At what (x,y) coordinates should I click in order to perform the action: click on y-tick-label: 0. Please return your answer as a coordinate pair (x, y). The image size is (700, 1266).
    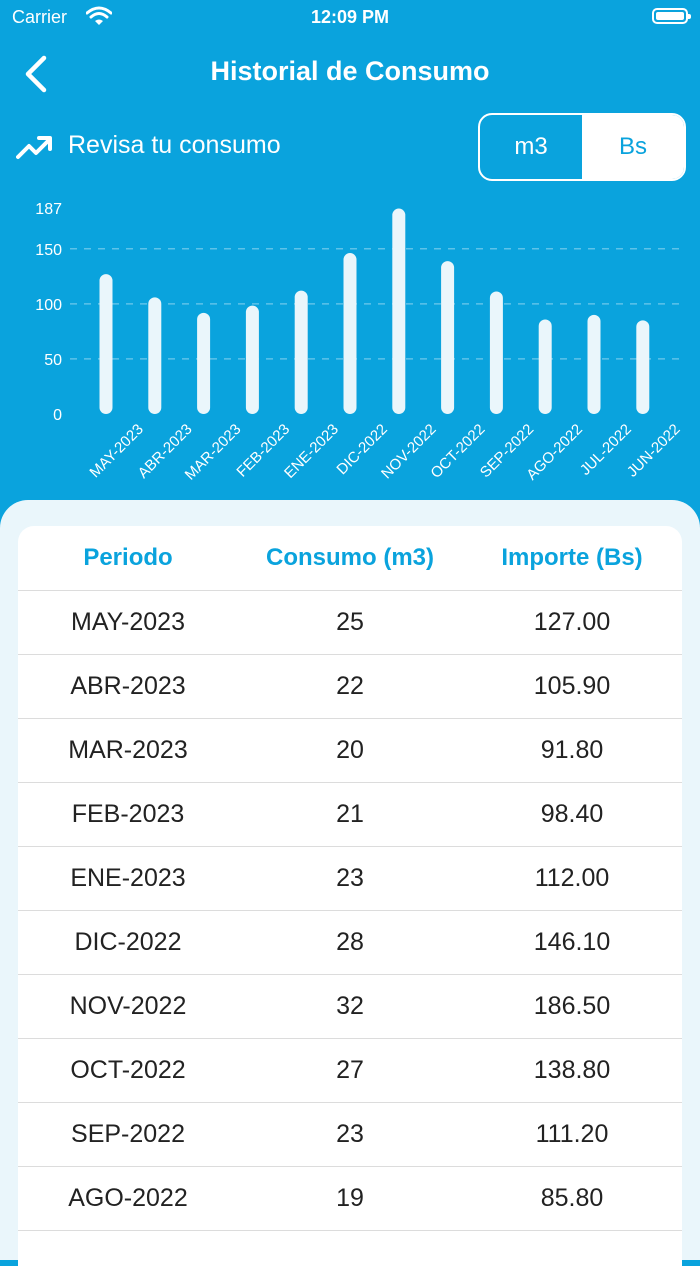
    Looking at the image, I should click on (57, 415).